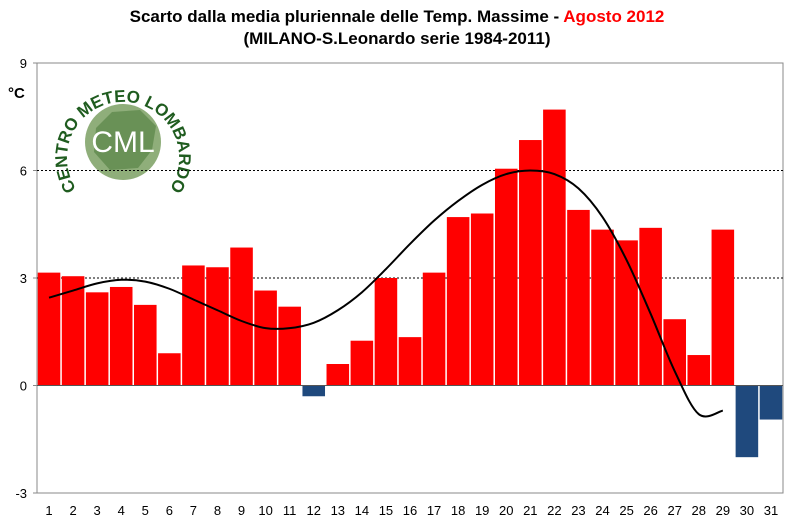 The height and width of the screenshot is (531, 795). What do you see at coordinates (699, 510) in the screenshot?
I see `x-tick-label: 28` at bounding box center [699, 510].